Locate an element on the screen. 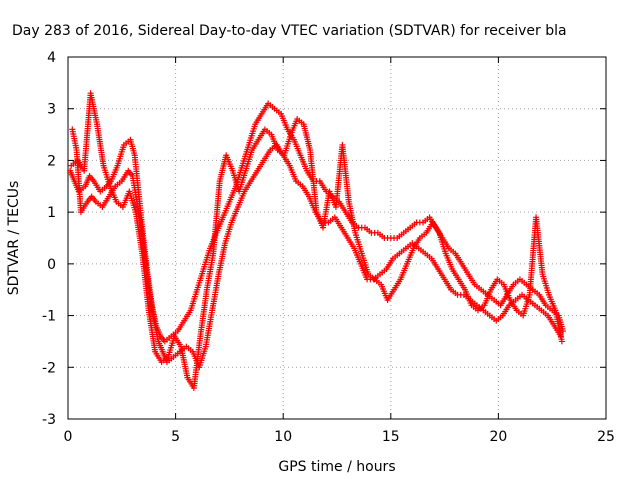 The height and width of the screenshot is (480, 640). x-tick-label: 25 is located at coordinates (606, 437).